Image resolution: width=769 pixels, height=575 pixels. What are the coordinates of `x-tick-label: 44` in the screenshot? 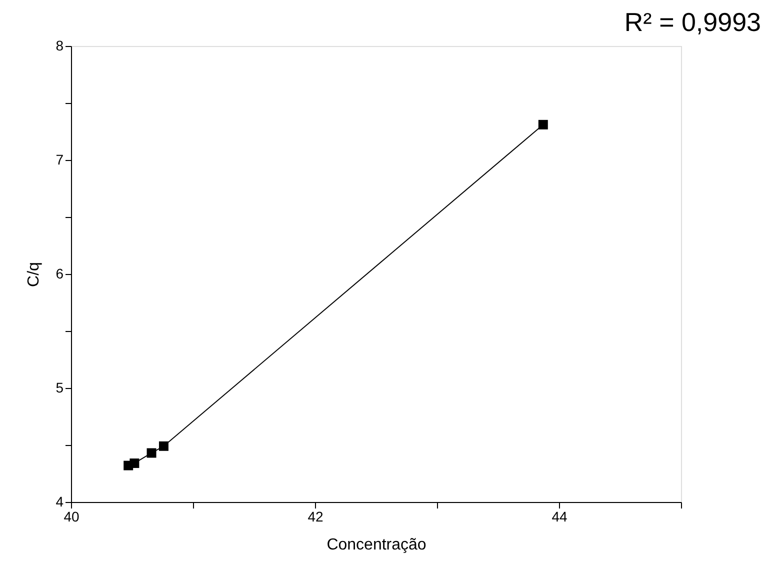 It's located at (560, 516).